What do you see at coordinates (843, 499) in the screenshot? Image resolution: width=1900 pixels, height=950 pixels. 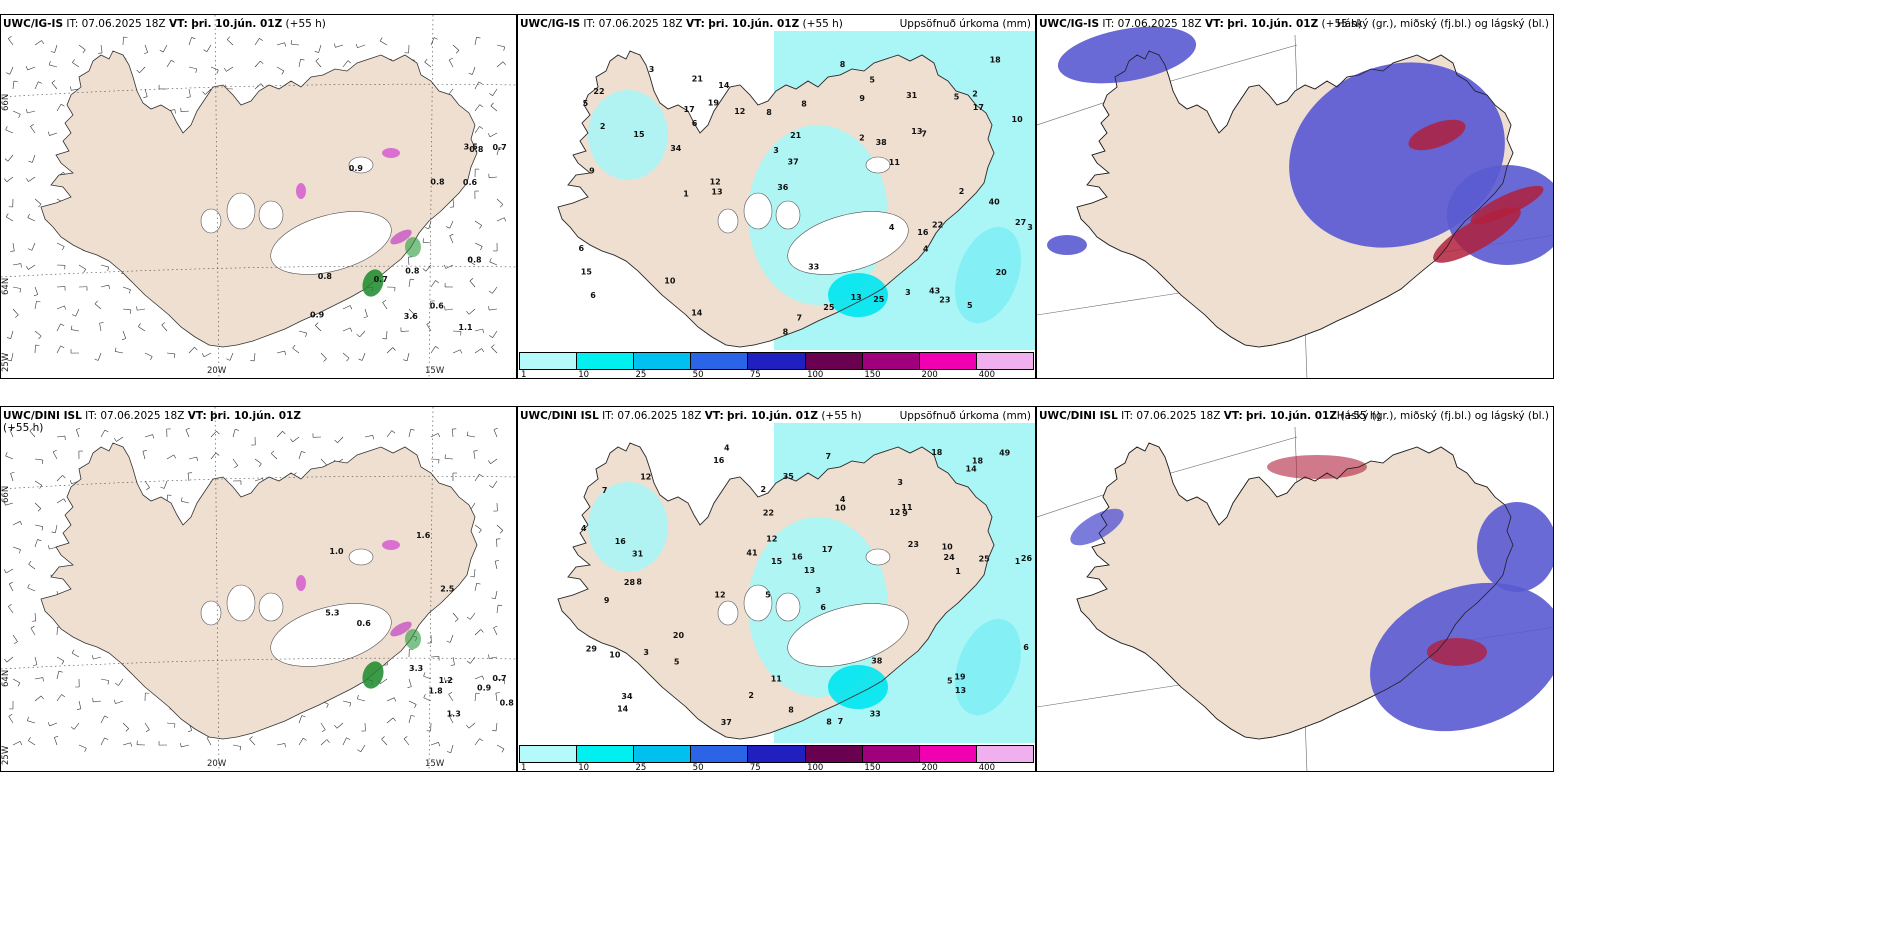 I see `precip-value: 4` at bounding box center [843, 499].